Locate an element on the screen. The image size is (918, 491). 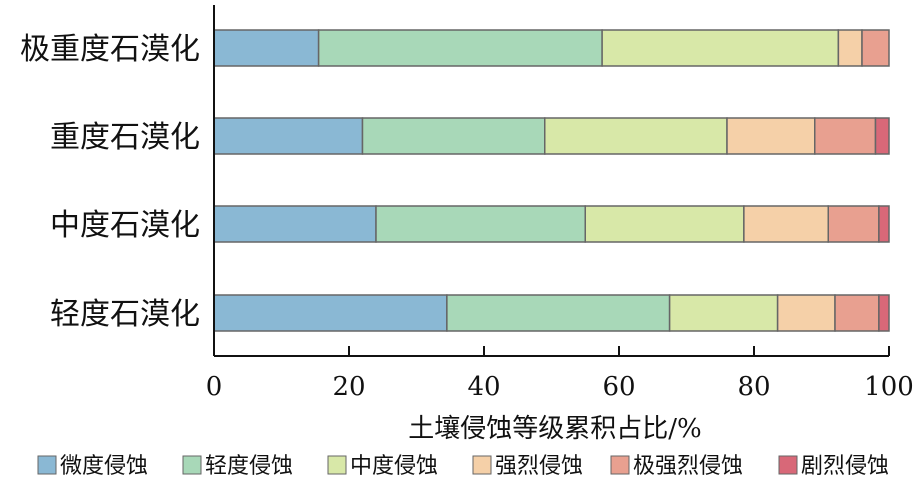
legend-label-1: 轻度侵蚀 is located at coordinates (249, 466).